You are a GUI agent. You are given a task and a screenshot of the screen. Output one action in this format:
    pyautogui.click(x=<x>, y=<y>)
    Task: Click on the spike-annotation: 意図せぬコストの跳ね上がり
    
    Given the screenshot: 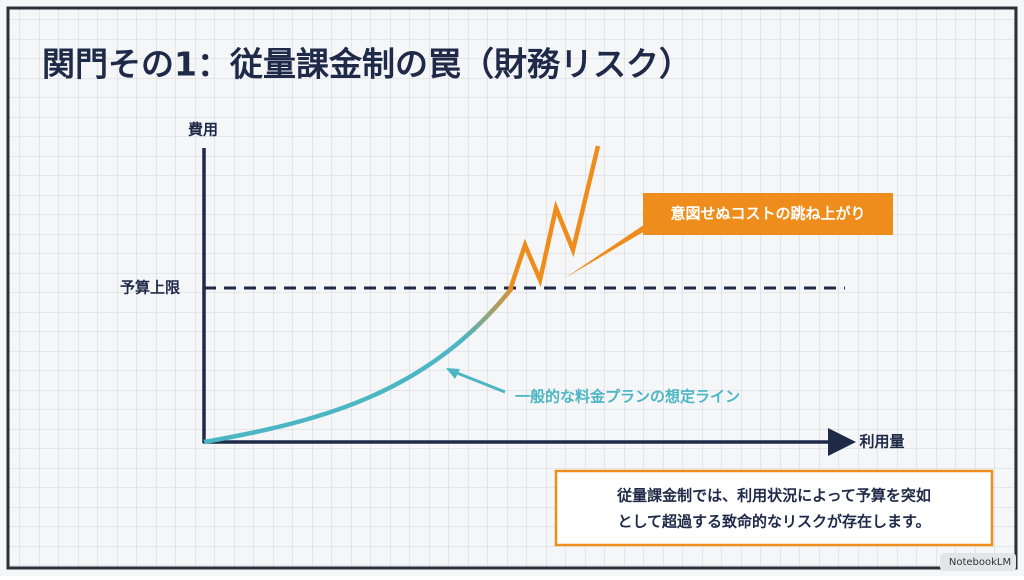 What is the action you would take?
    pyautogui.click(x=767, y=214)
    